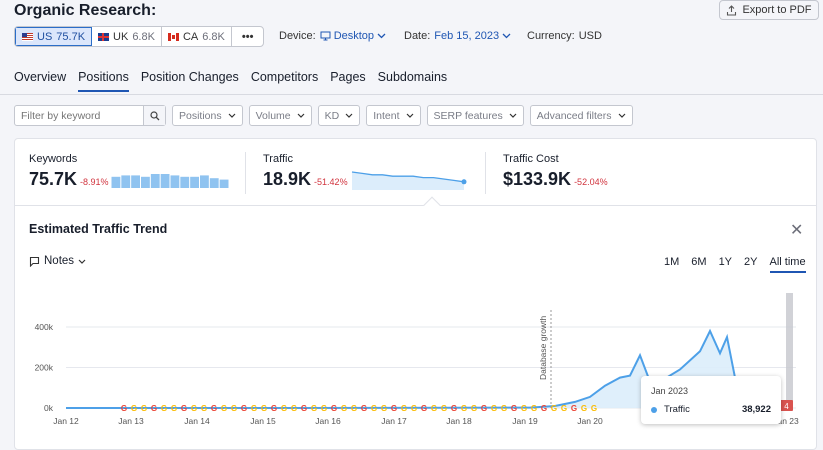  I want to click on period-6m: 6M, so click(699, 262).